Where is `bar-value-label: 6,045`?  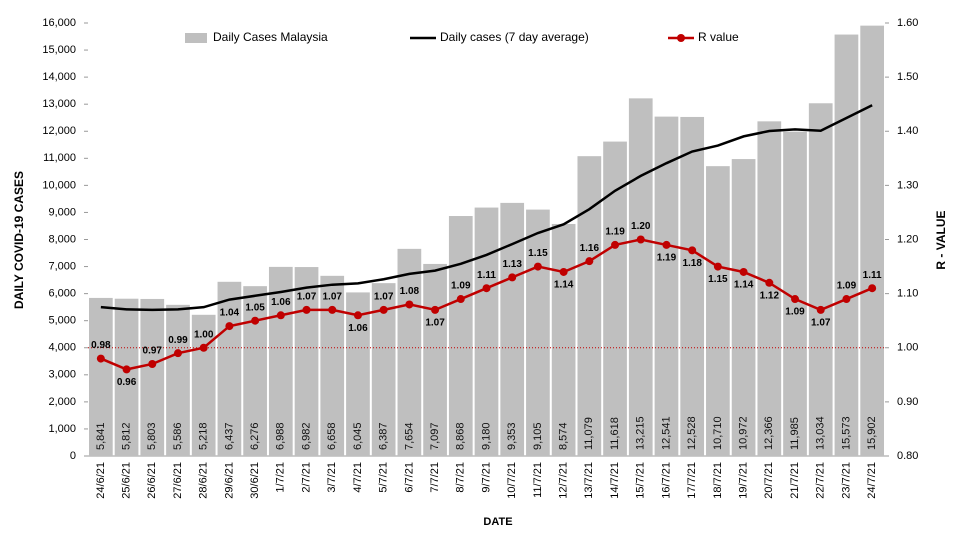
bar-value-label: 6,045 is located at coordinates (358, 436).